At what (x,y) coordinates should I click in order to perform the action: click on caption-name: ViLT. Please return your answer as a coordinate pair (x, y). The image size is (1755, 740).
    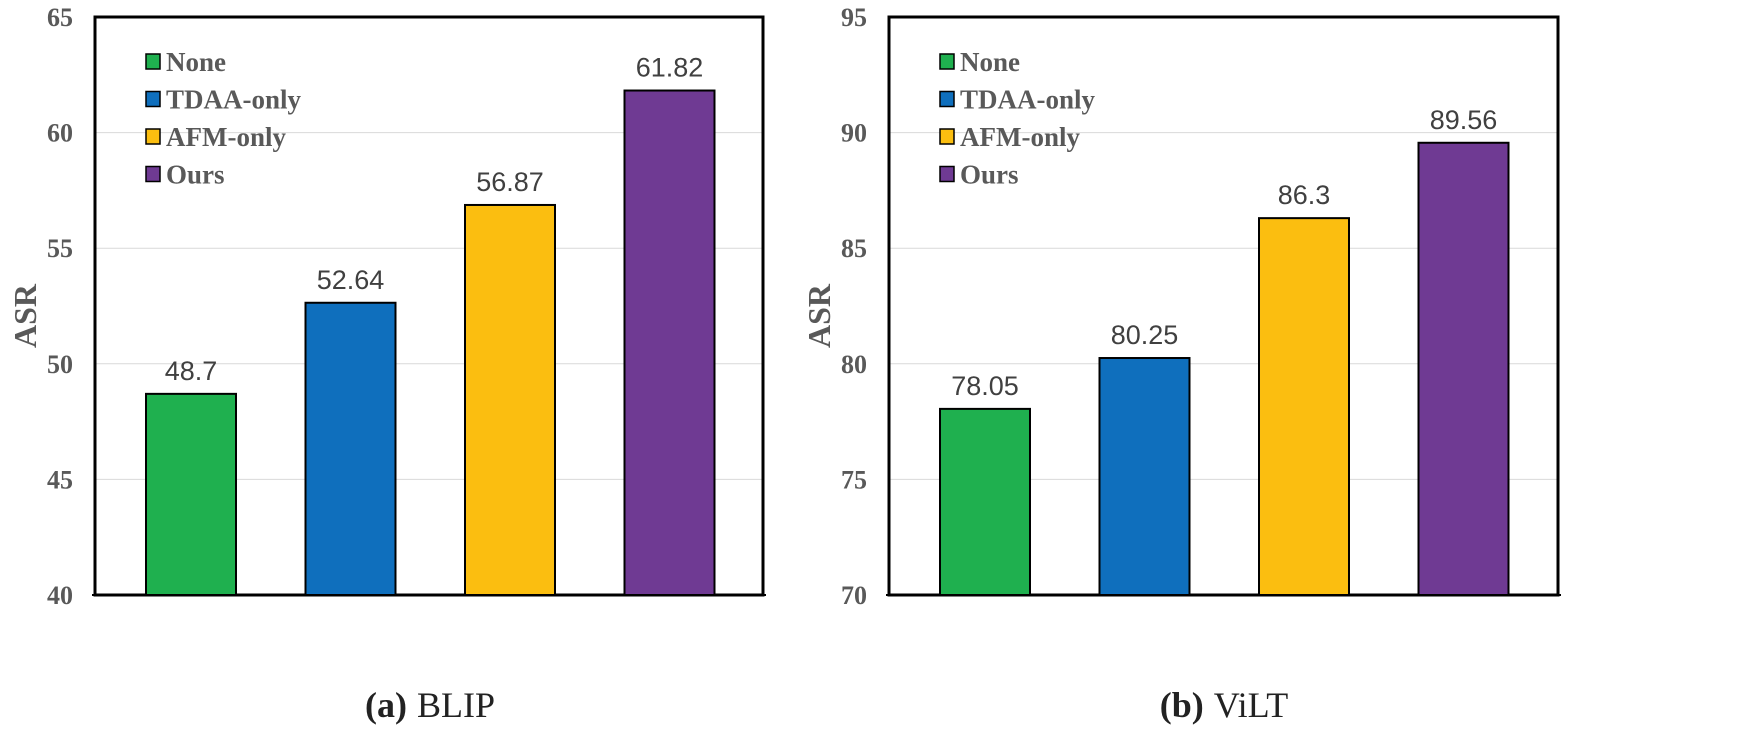
    Looking at the image, I should click on (1251, 705).